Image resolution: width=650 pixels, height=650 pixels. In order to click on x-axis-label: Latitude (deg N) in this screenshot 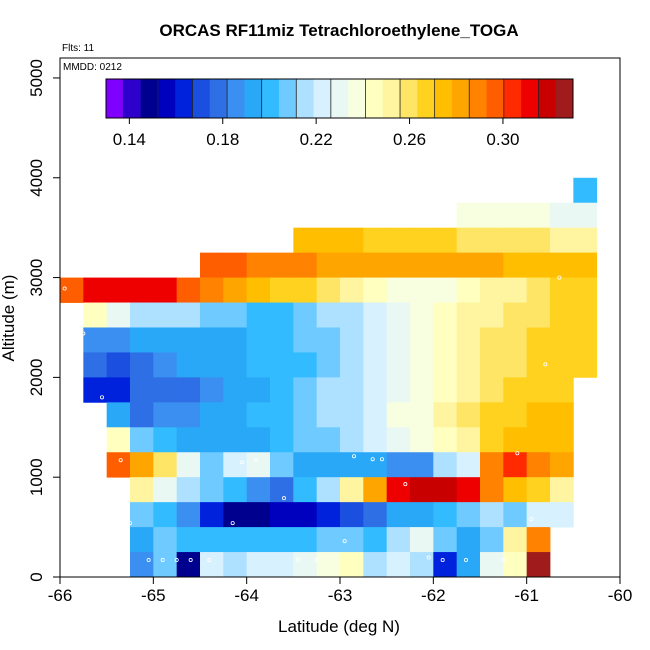, I will do `click(339, 626)`.